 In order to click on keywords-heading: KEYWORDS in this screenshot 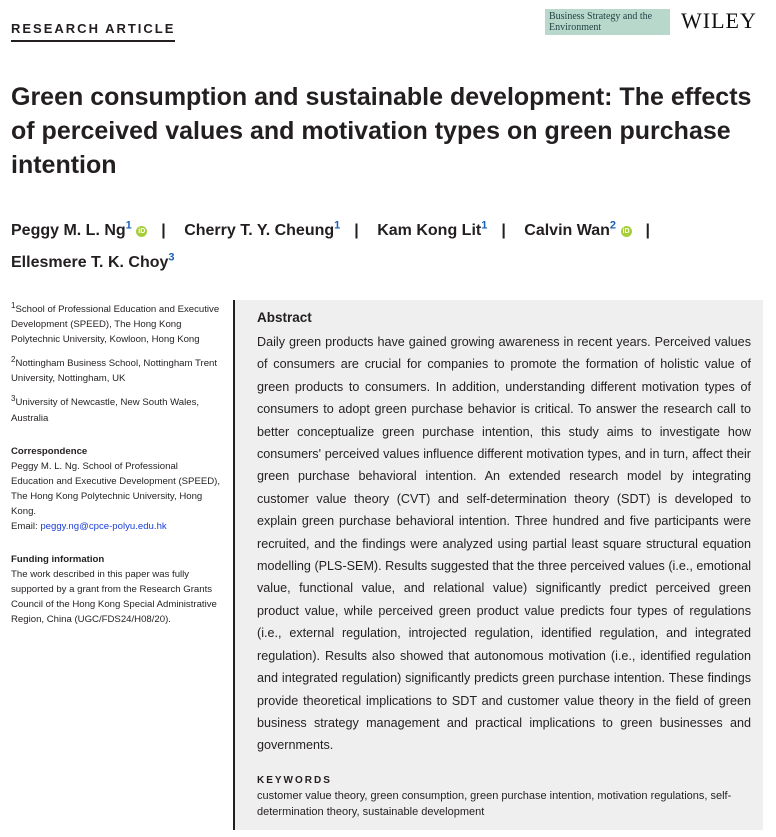, I will do `click(294, 780)`.